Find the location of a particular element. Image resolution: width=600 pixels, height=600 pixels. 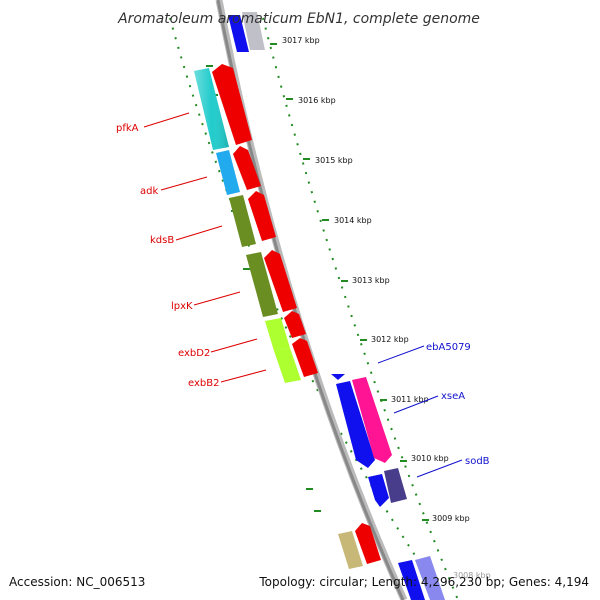

label-xseA: xseA is located at coordinates (453, 396).